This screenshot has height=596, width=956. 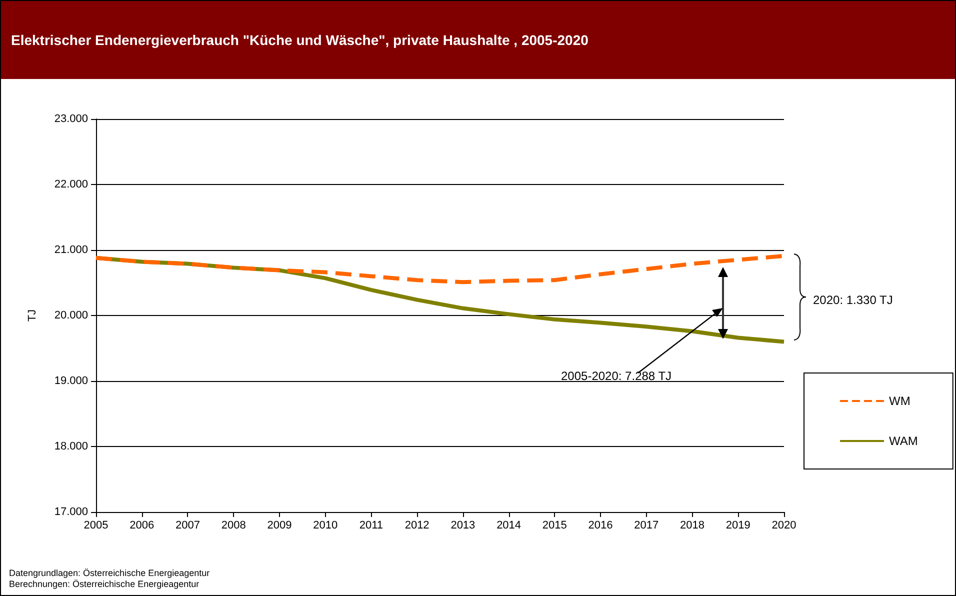 What do you see at coordinates (784, 526) in the screenshot?
I see `x-tick-label: 2020` at bounding box center [784, 526].